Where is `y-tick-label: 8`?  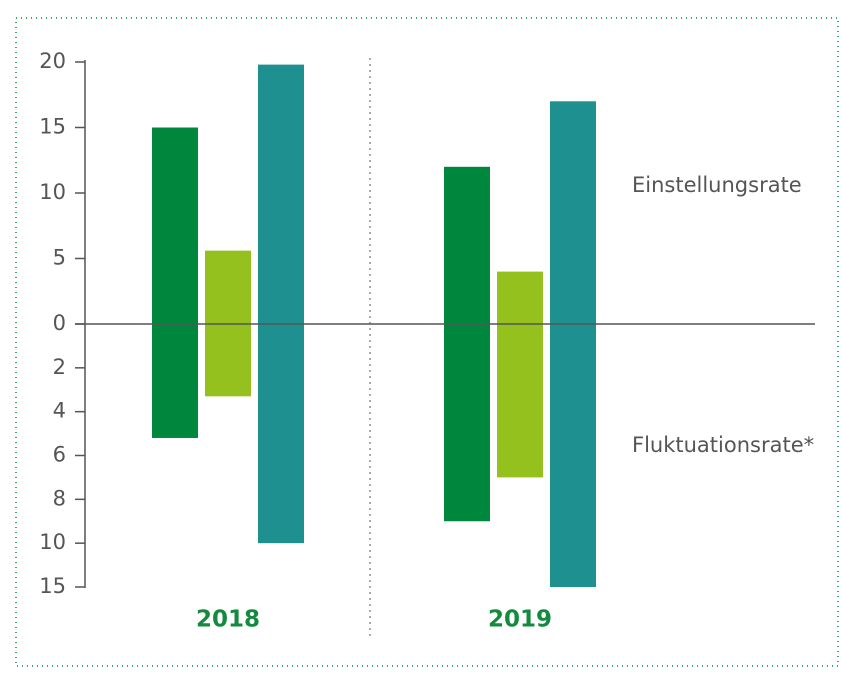
y-tick-label: 8 is located at coordinates (59, 498).